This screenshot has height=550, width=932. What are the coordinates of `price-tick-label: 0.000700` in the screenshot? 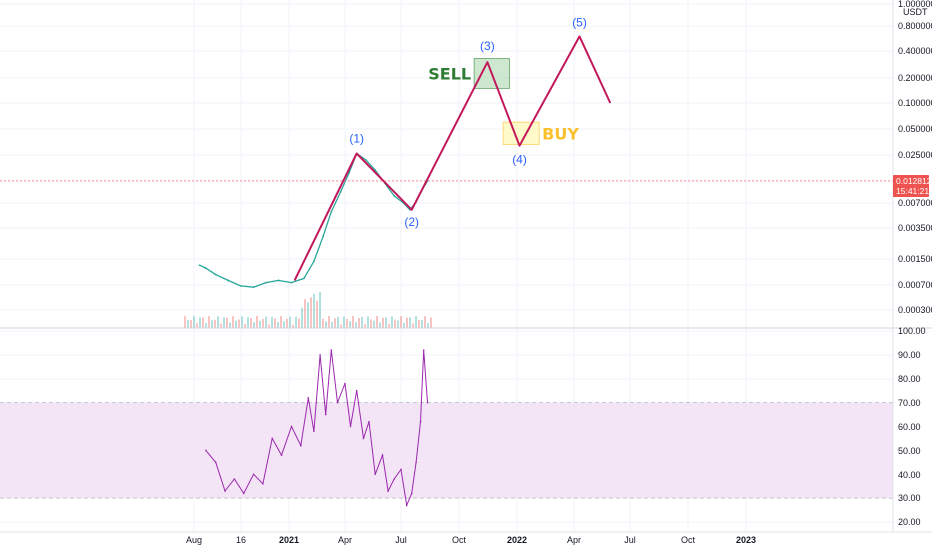 It's located at (915, 285).